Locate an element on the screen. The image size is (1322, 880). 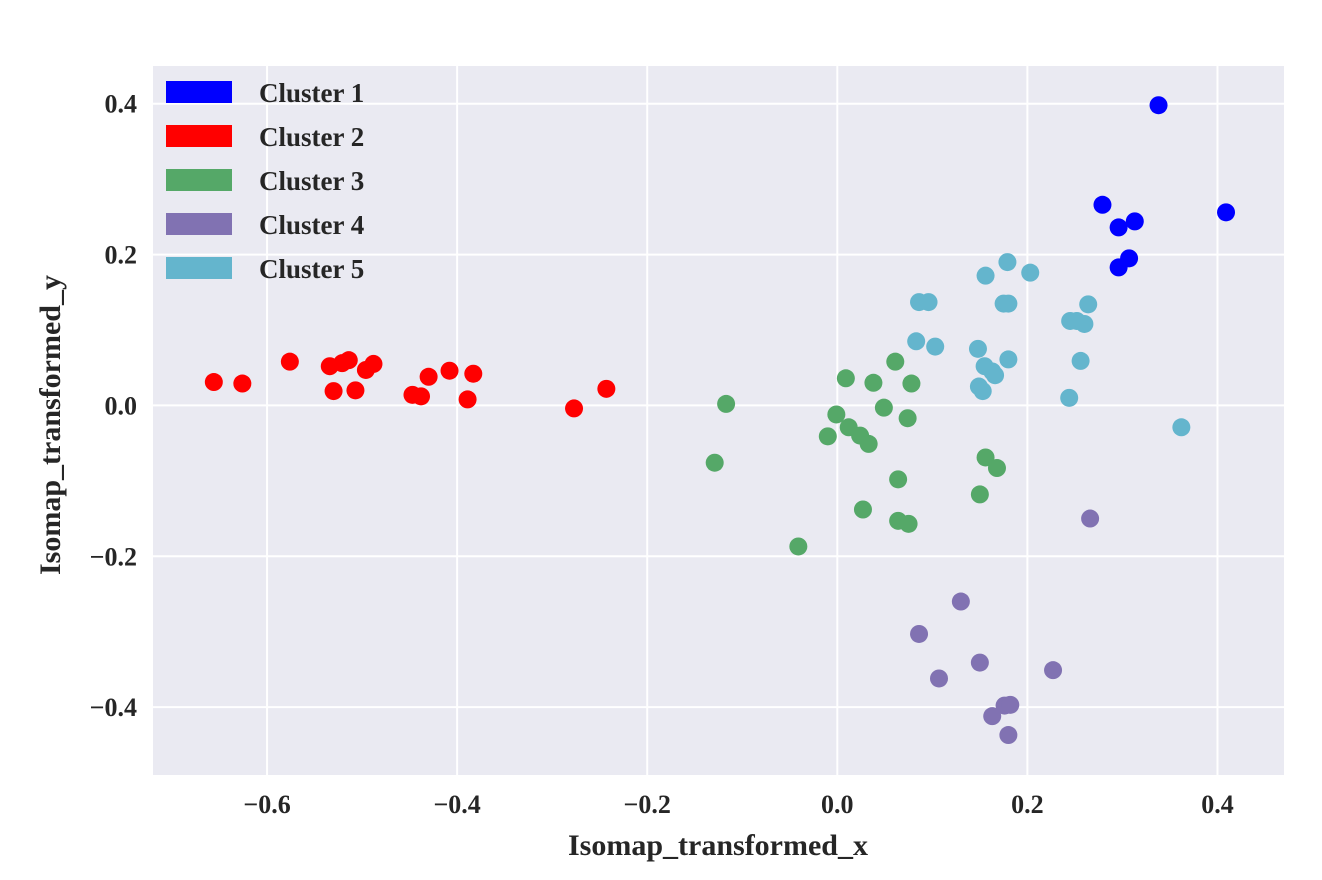
x-axis-label: Isomap_transformed_x is located at coordinates (718, 845).